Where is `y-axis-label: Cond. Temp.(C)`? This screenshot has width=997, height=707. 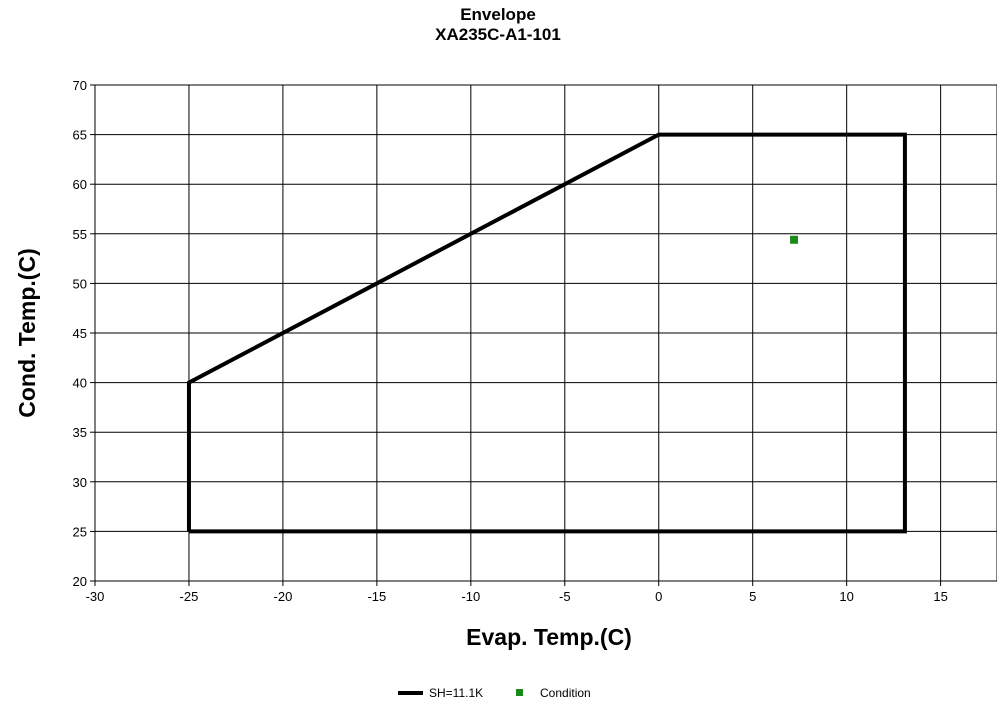 y-axis-label: Cond. Temp.(C) is located at coordinates (27, 333).